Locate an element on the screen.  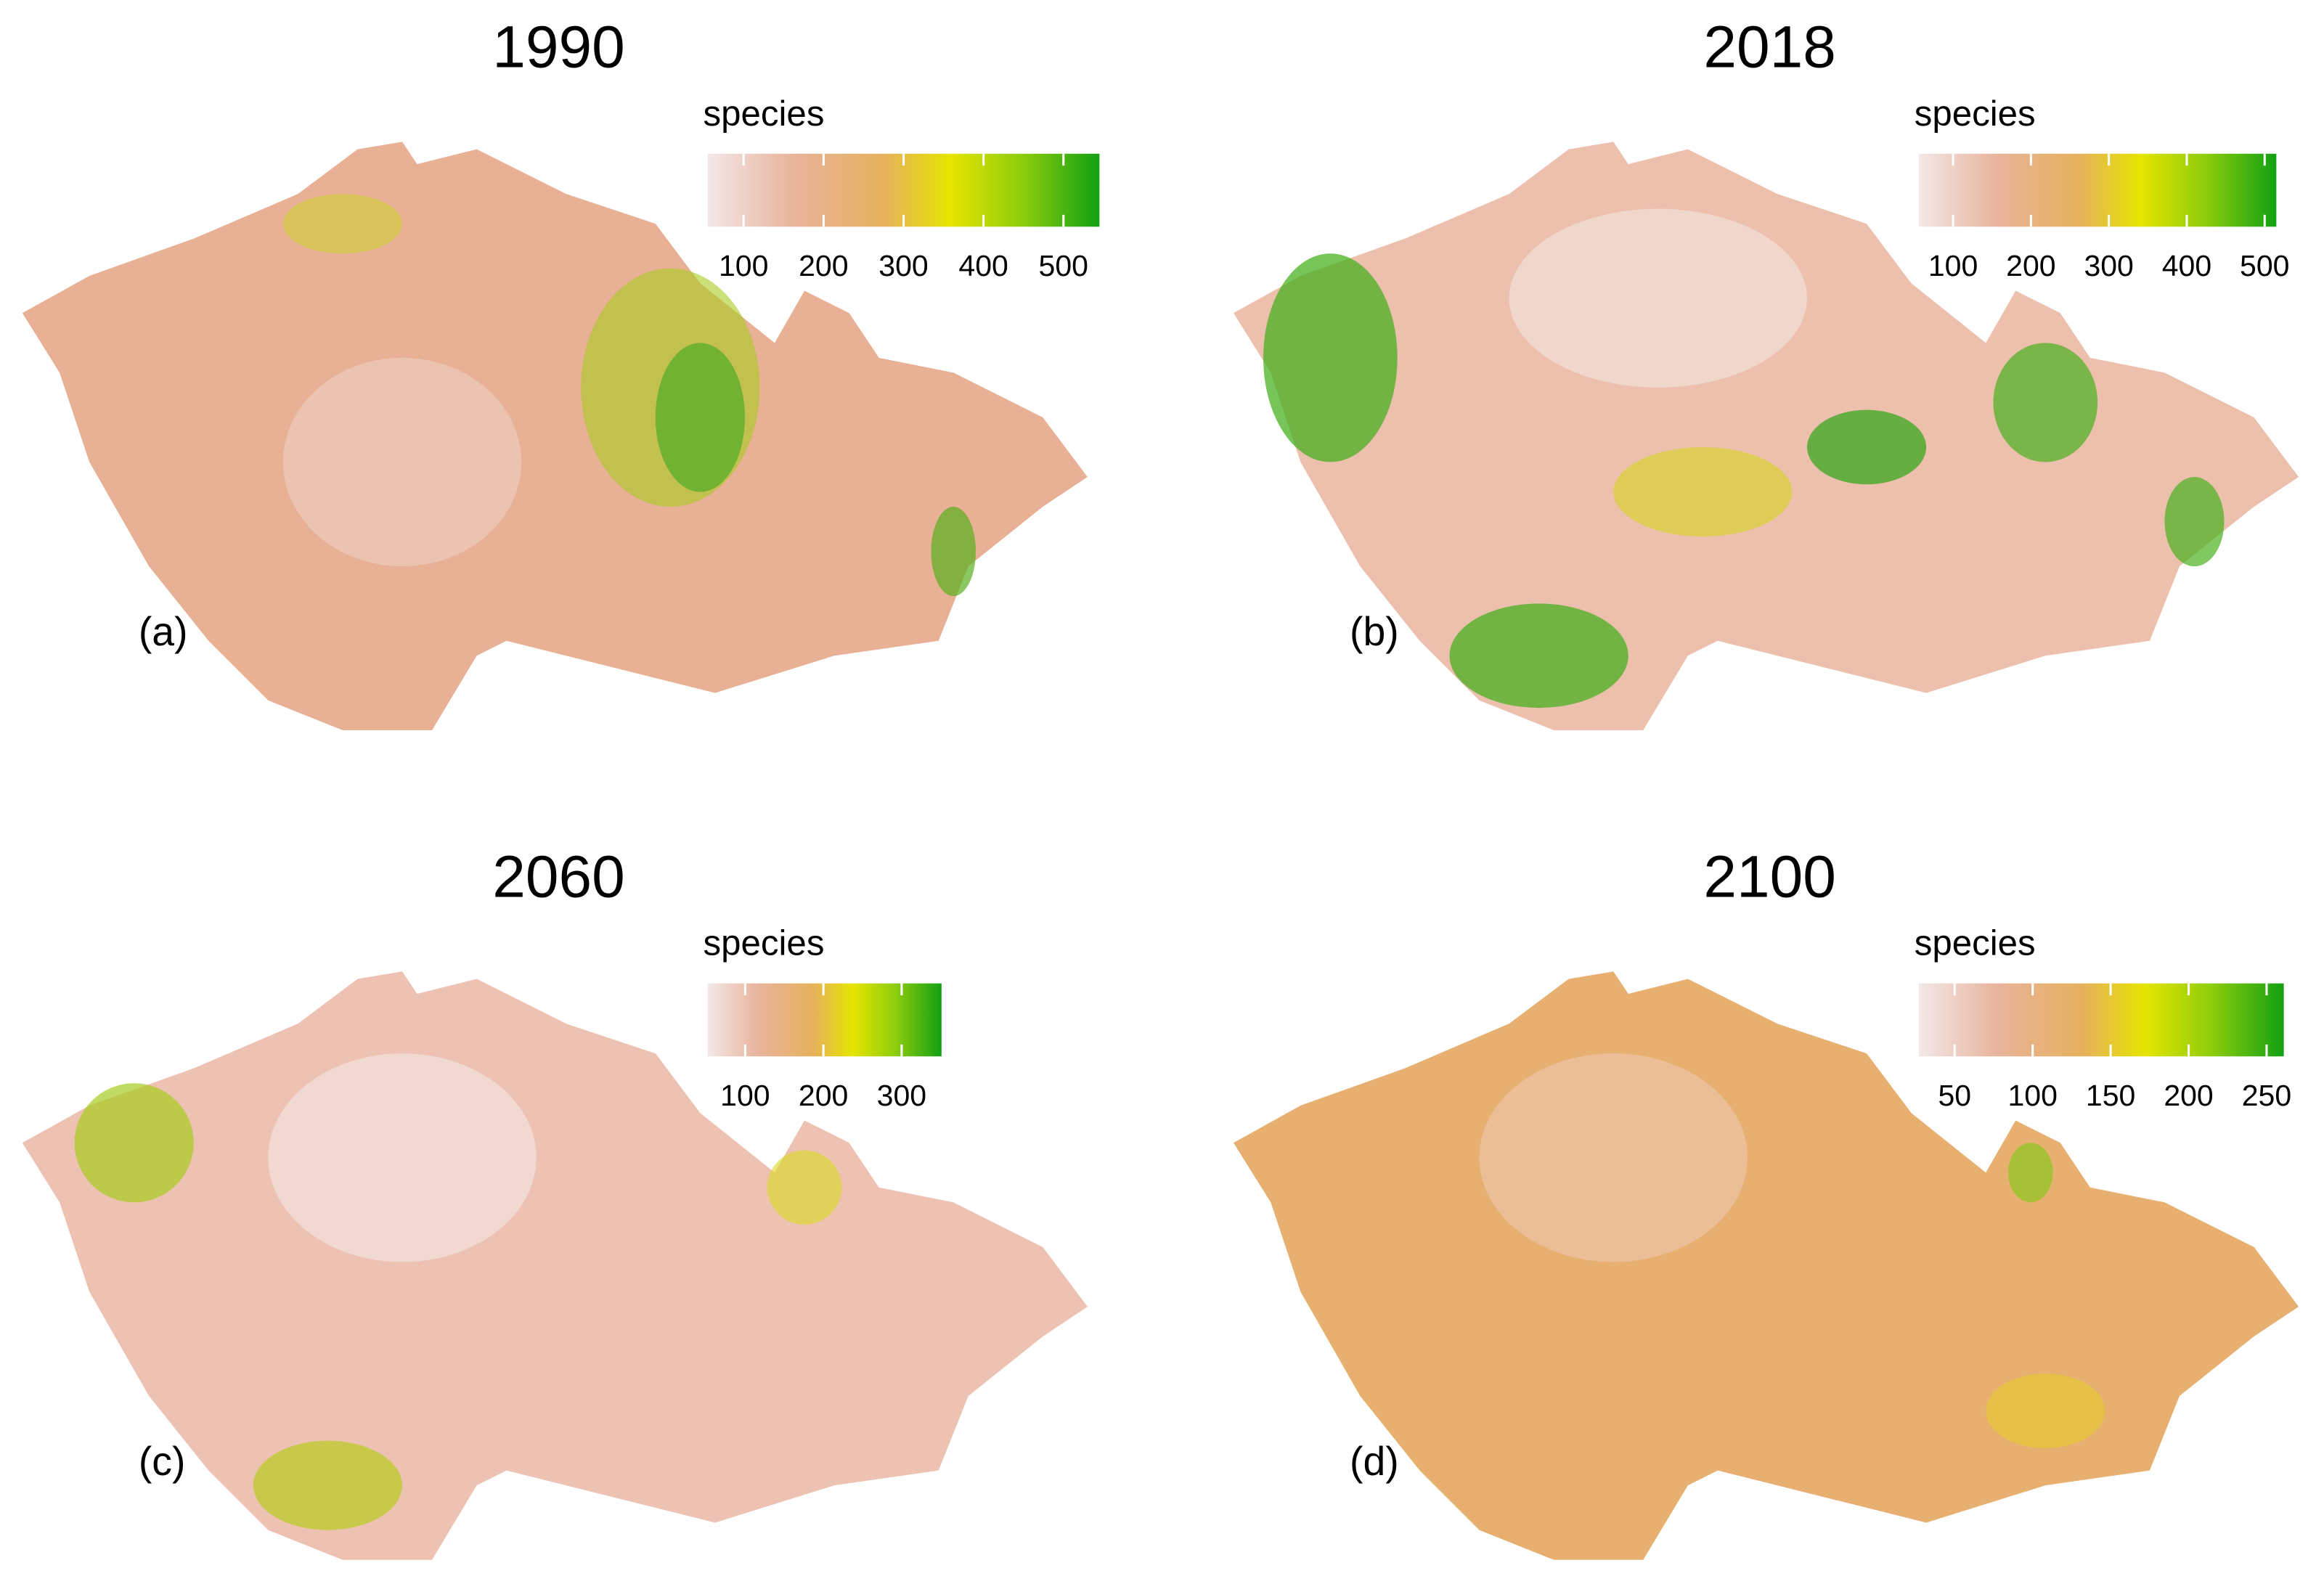
panel-label: (d) is located at coordinates (1374, 1461).